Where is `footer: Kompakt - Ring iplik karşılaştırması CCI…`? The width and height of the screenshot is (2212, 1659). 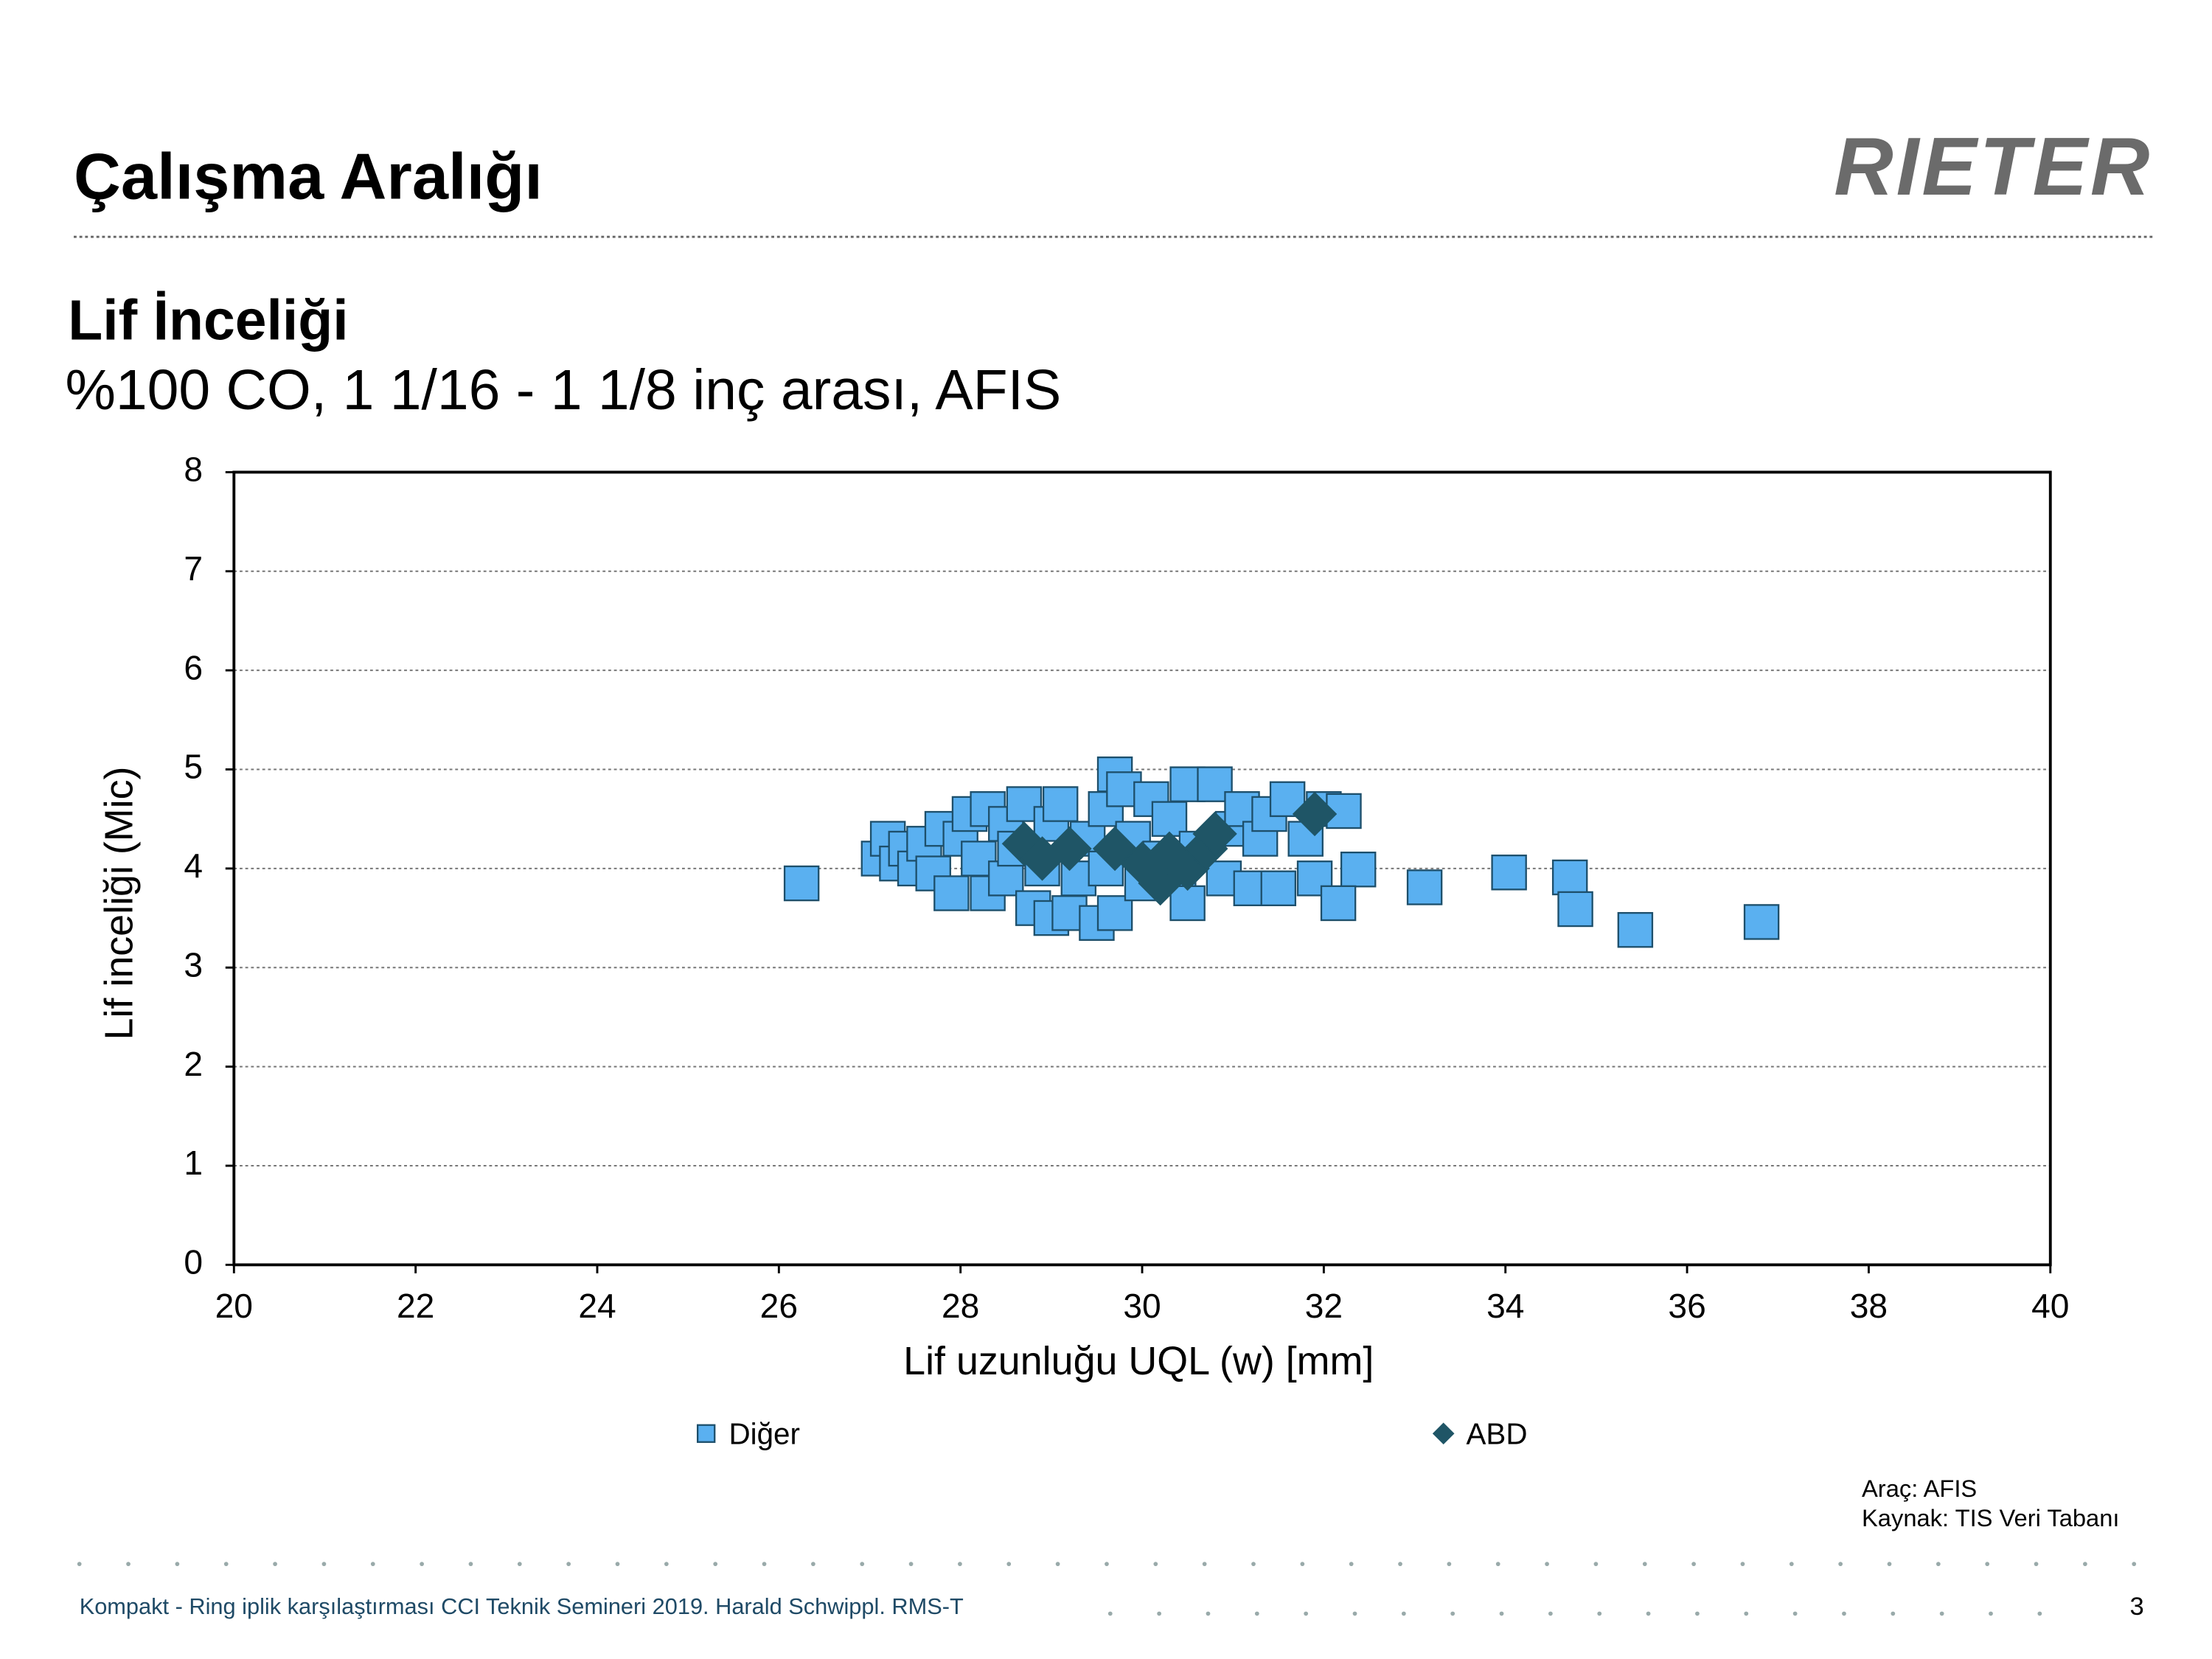 footer: Kompakt - Ring iplik karşılaştırması CCI… is located at coordinates (522, 1606).